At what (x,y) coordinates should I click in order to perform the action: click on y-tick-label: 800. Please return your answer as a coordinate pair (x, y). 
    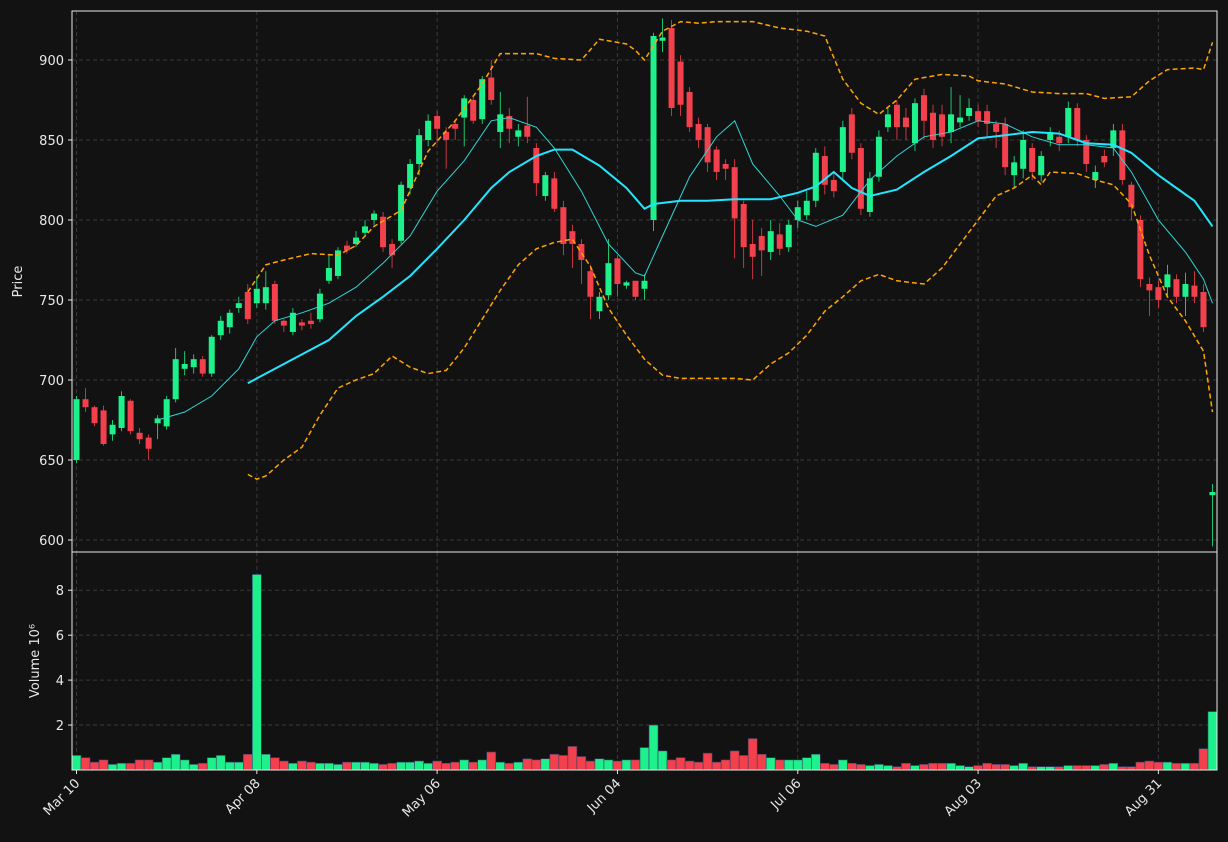
    Looking at the image, I should click on (51, 221).